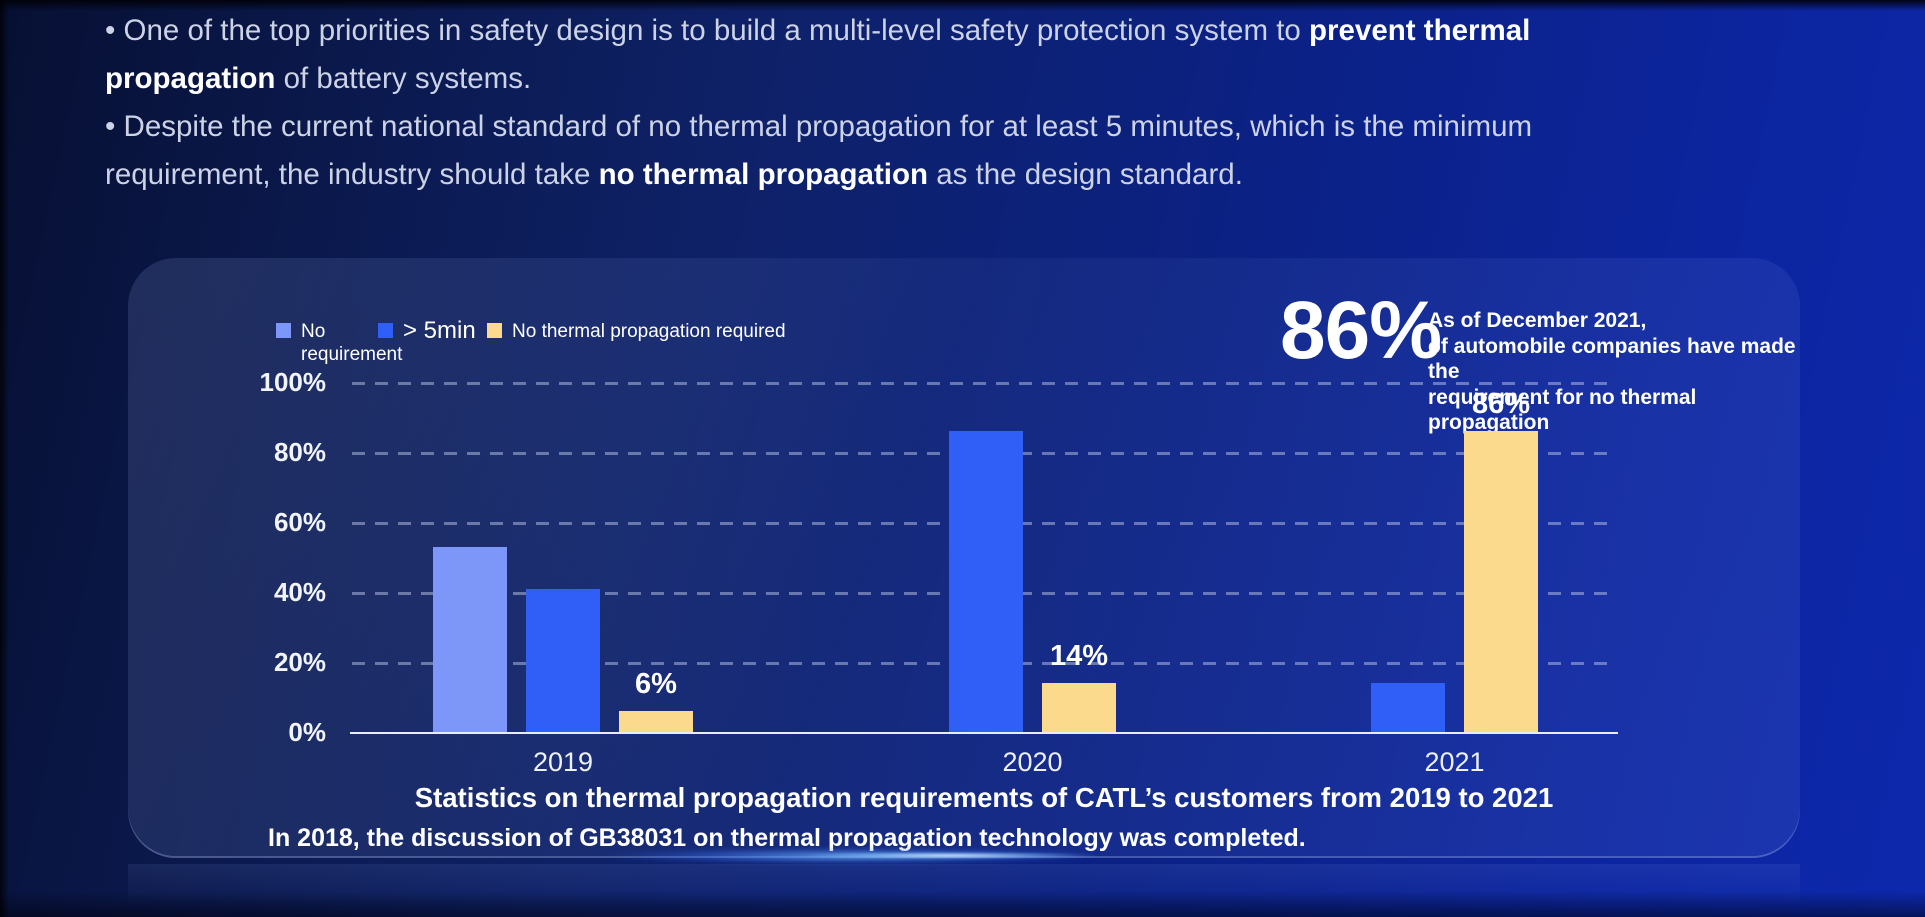  I want to click on legend-item-no-requirement: No requirement, so click(339, 343).